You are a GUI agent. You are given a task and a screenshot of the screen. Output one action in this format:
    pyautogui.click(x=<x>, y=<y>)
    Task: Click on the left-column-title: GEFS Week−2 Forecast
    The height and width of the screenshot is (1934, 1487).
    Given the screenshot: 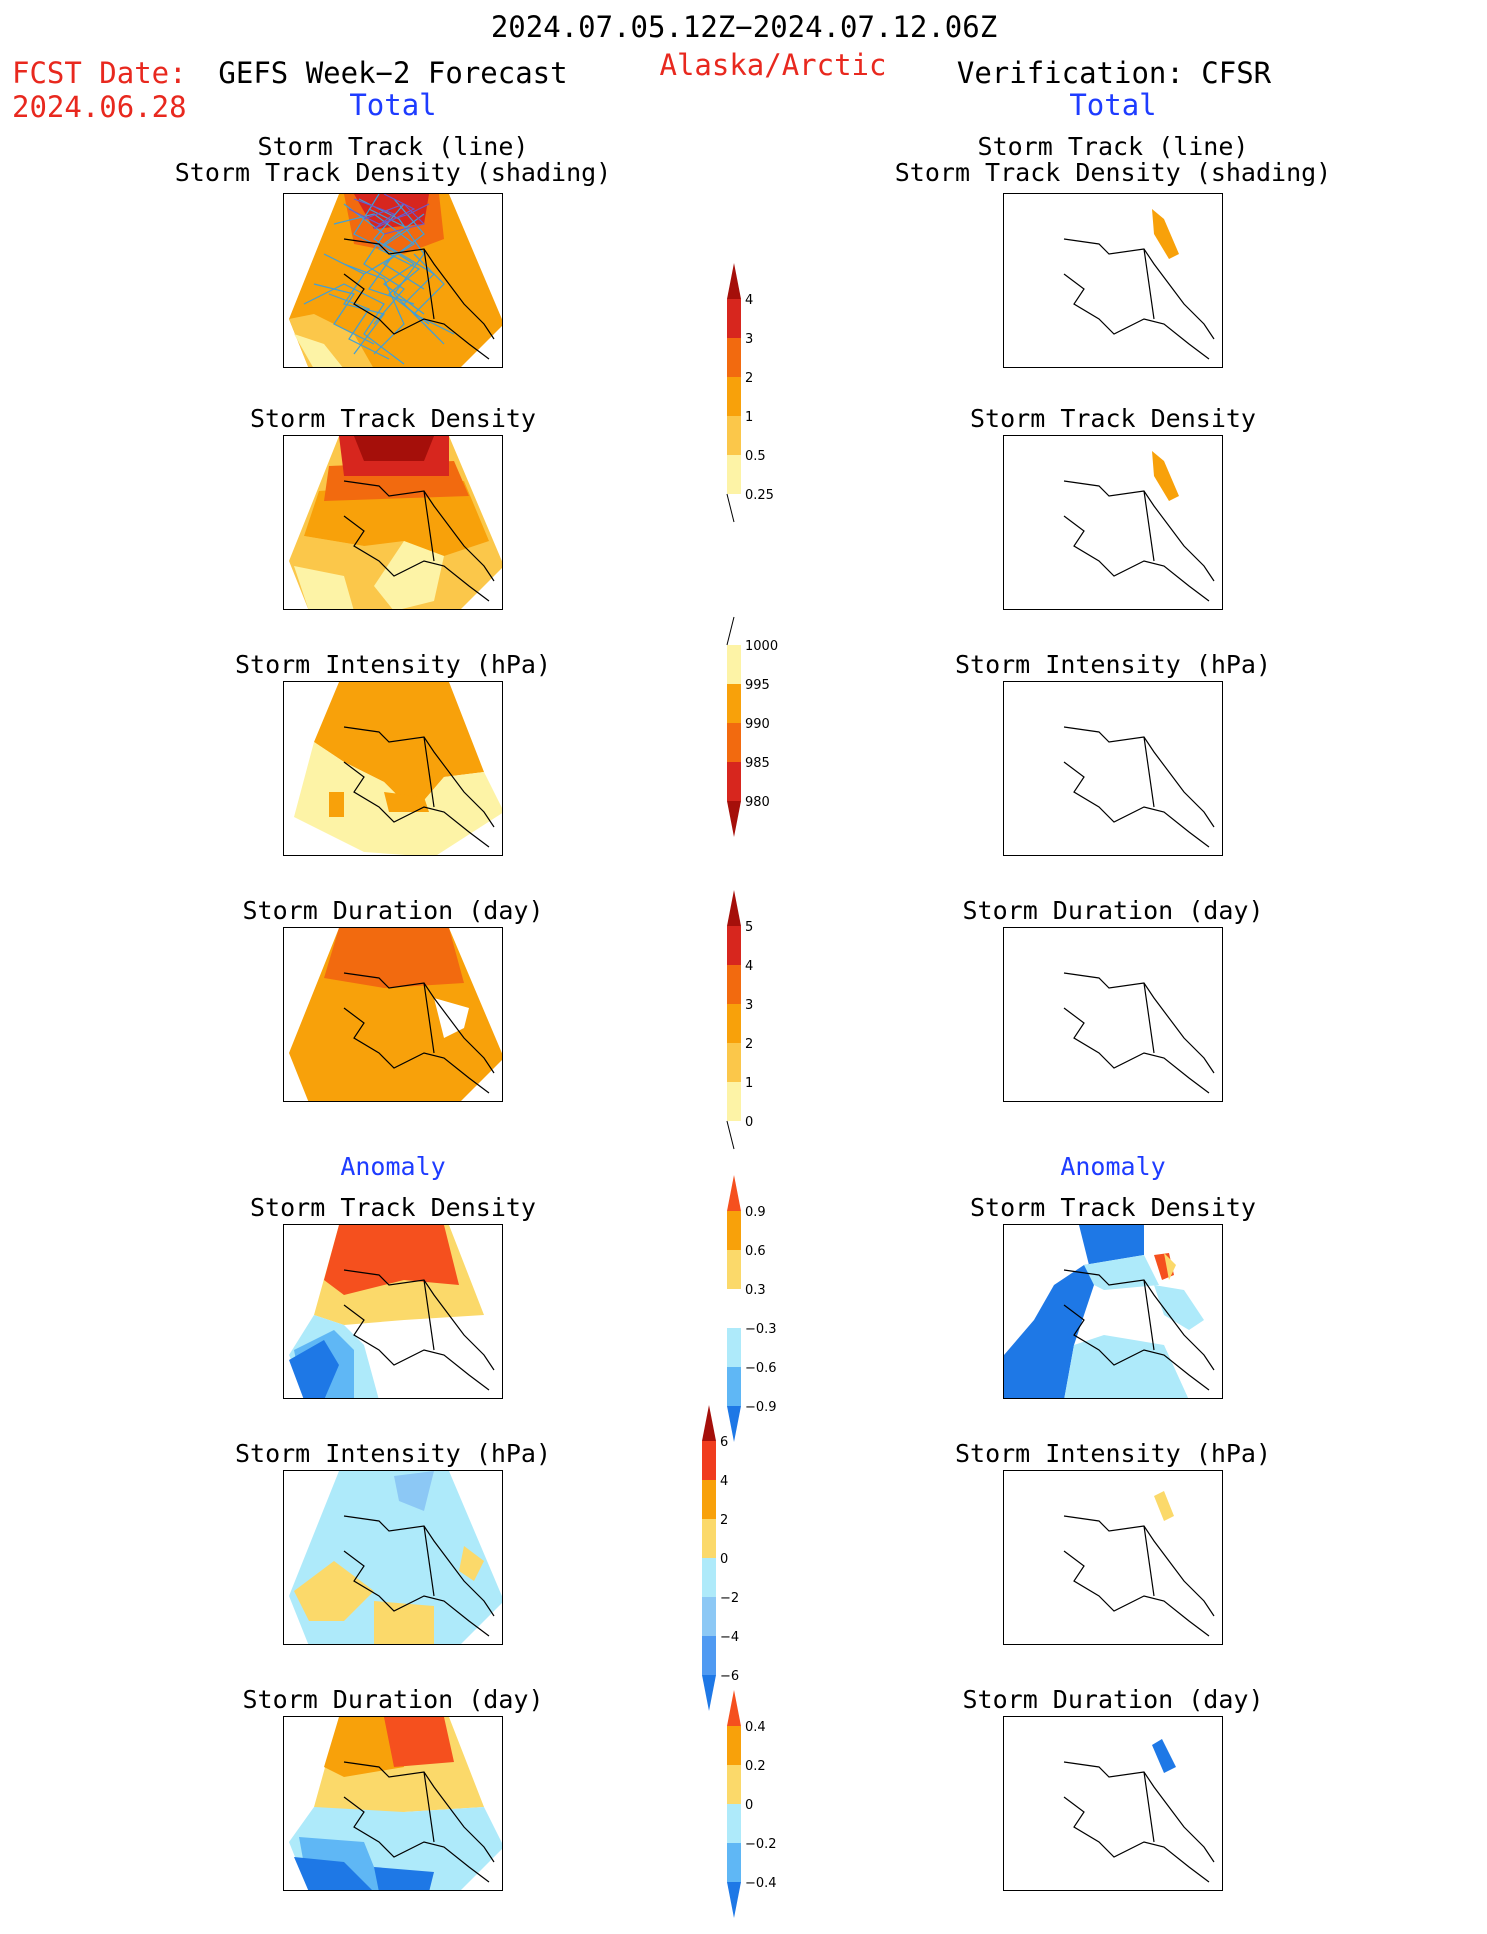 What is the action you would take?
    pyautogui.click(x=393, y=73)
    